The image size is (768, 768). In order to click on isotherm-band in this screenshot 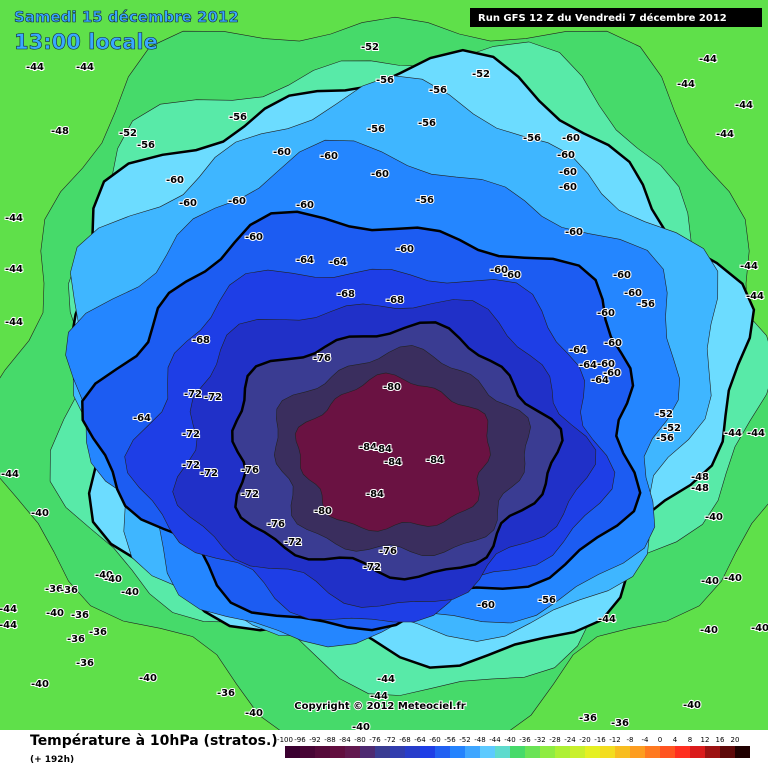, I will do `click(392, 452)`.